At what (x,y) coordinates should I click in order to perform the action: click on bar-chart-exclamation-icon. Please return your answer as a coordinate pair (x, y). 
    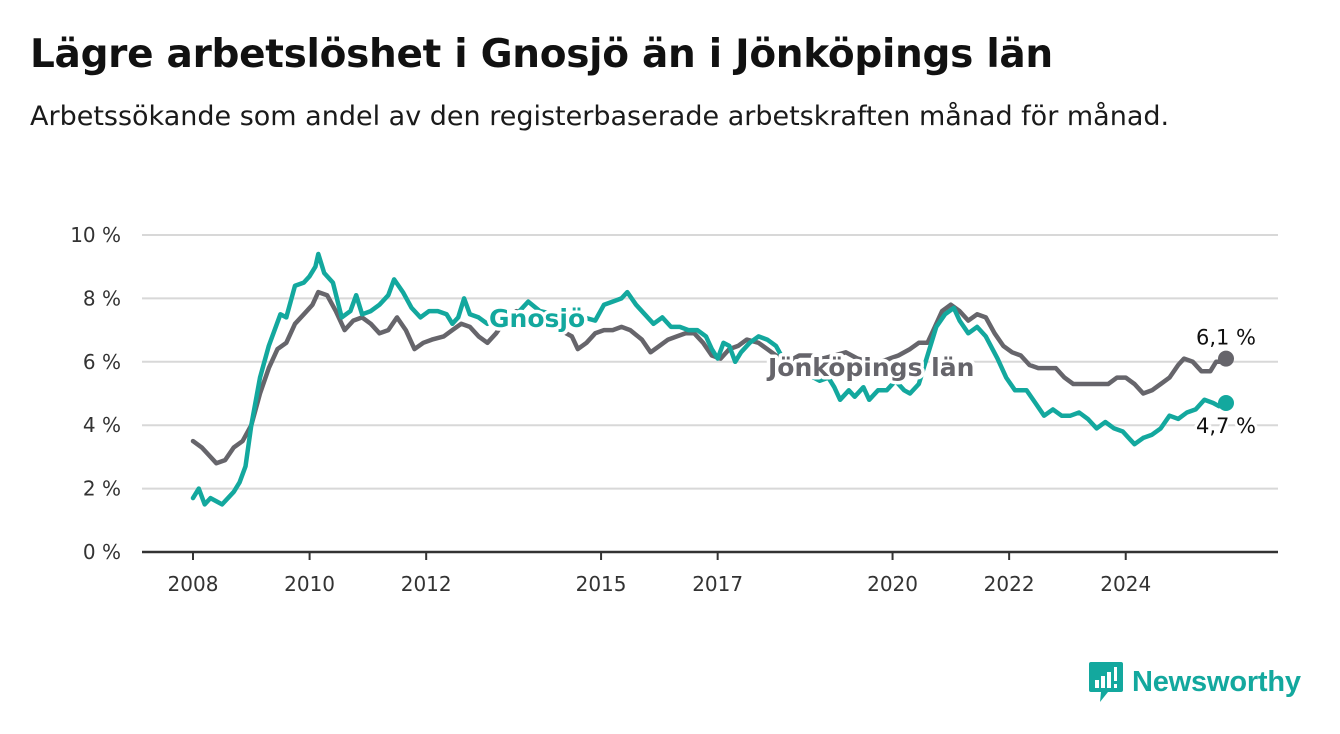
    Looking at the image, I should click on (1106, 682).